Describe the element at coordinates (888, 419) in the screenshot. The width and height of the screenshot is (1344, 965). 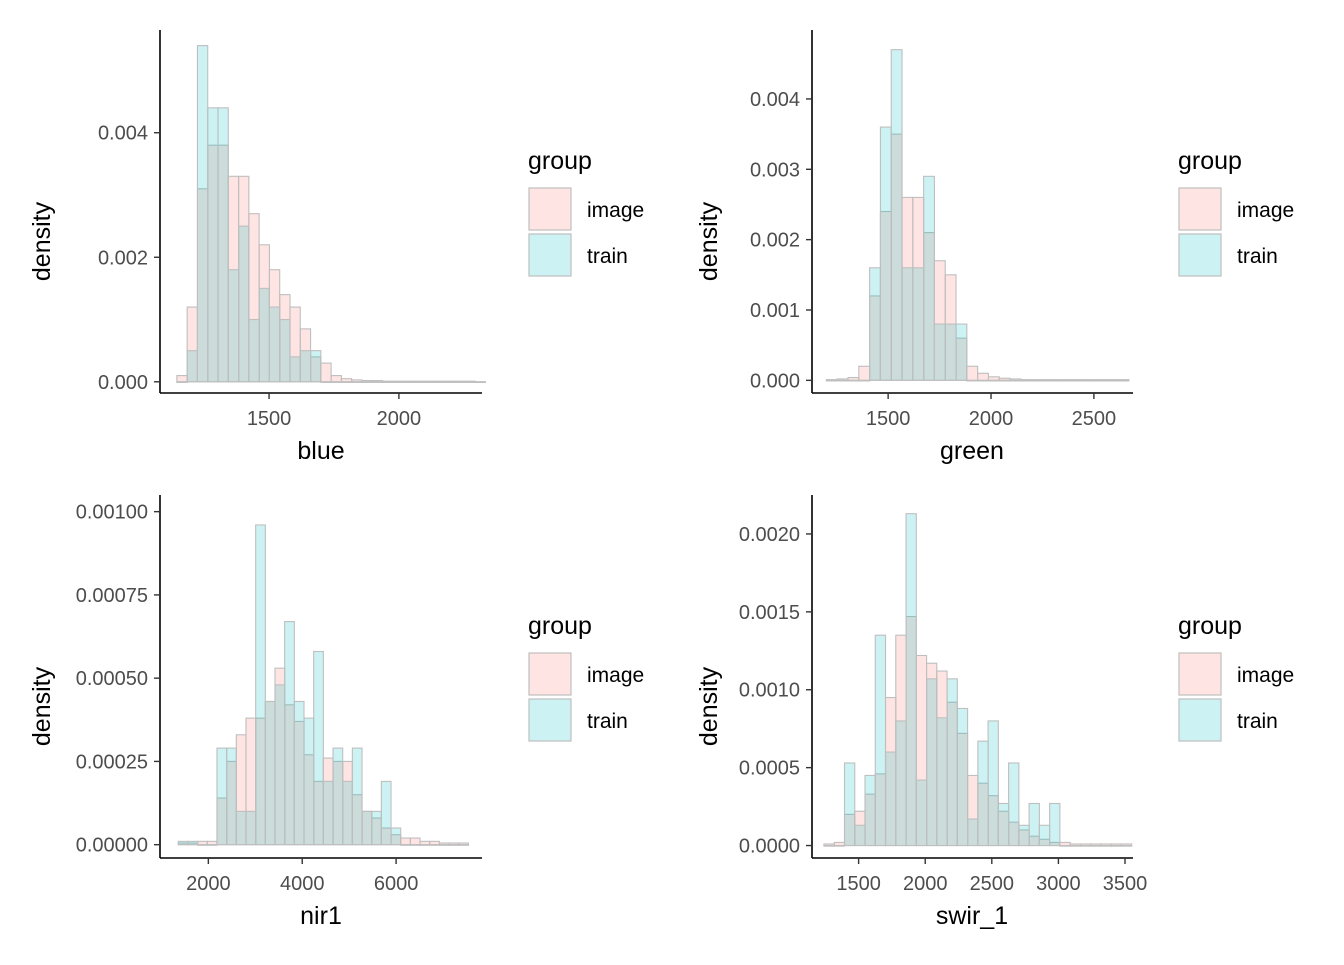
I see `x-tick-label: 1500` at that location.